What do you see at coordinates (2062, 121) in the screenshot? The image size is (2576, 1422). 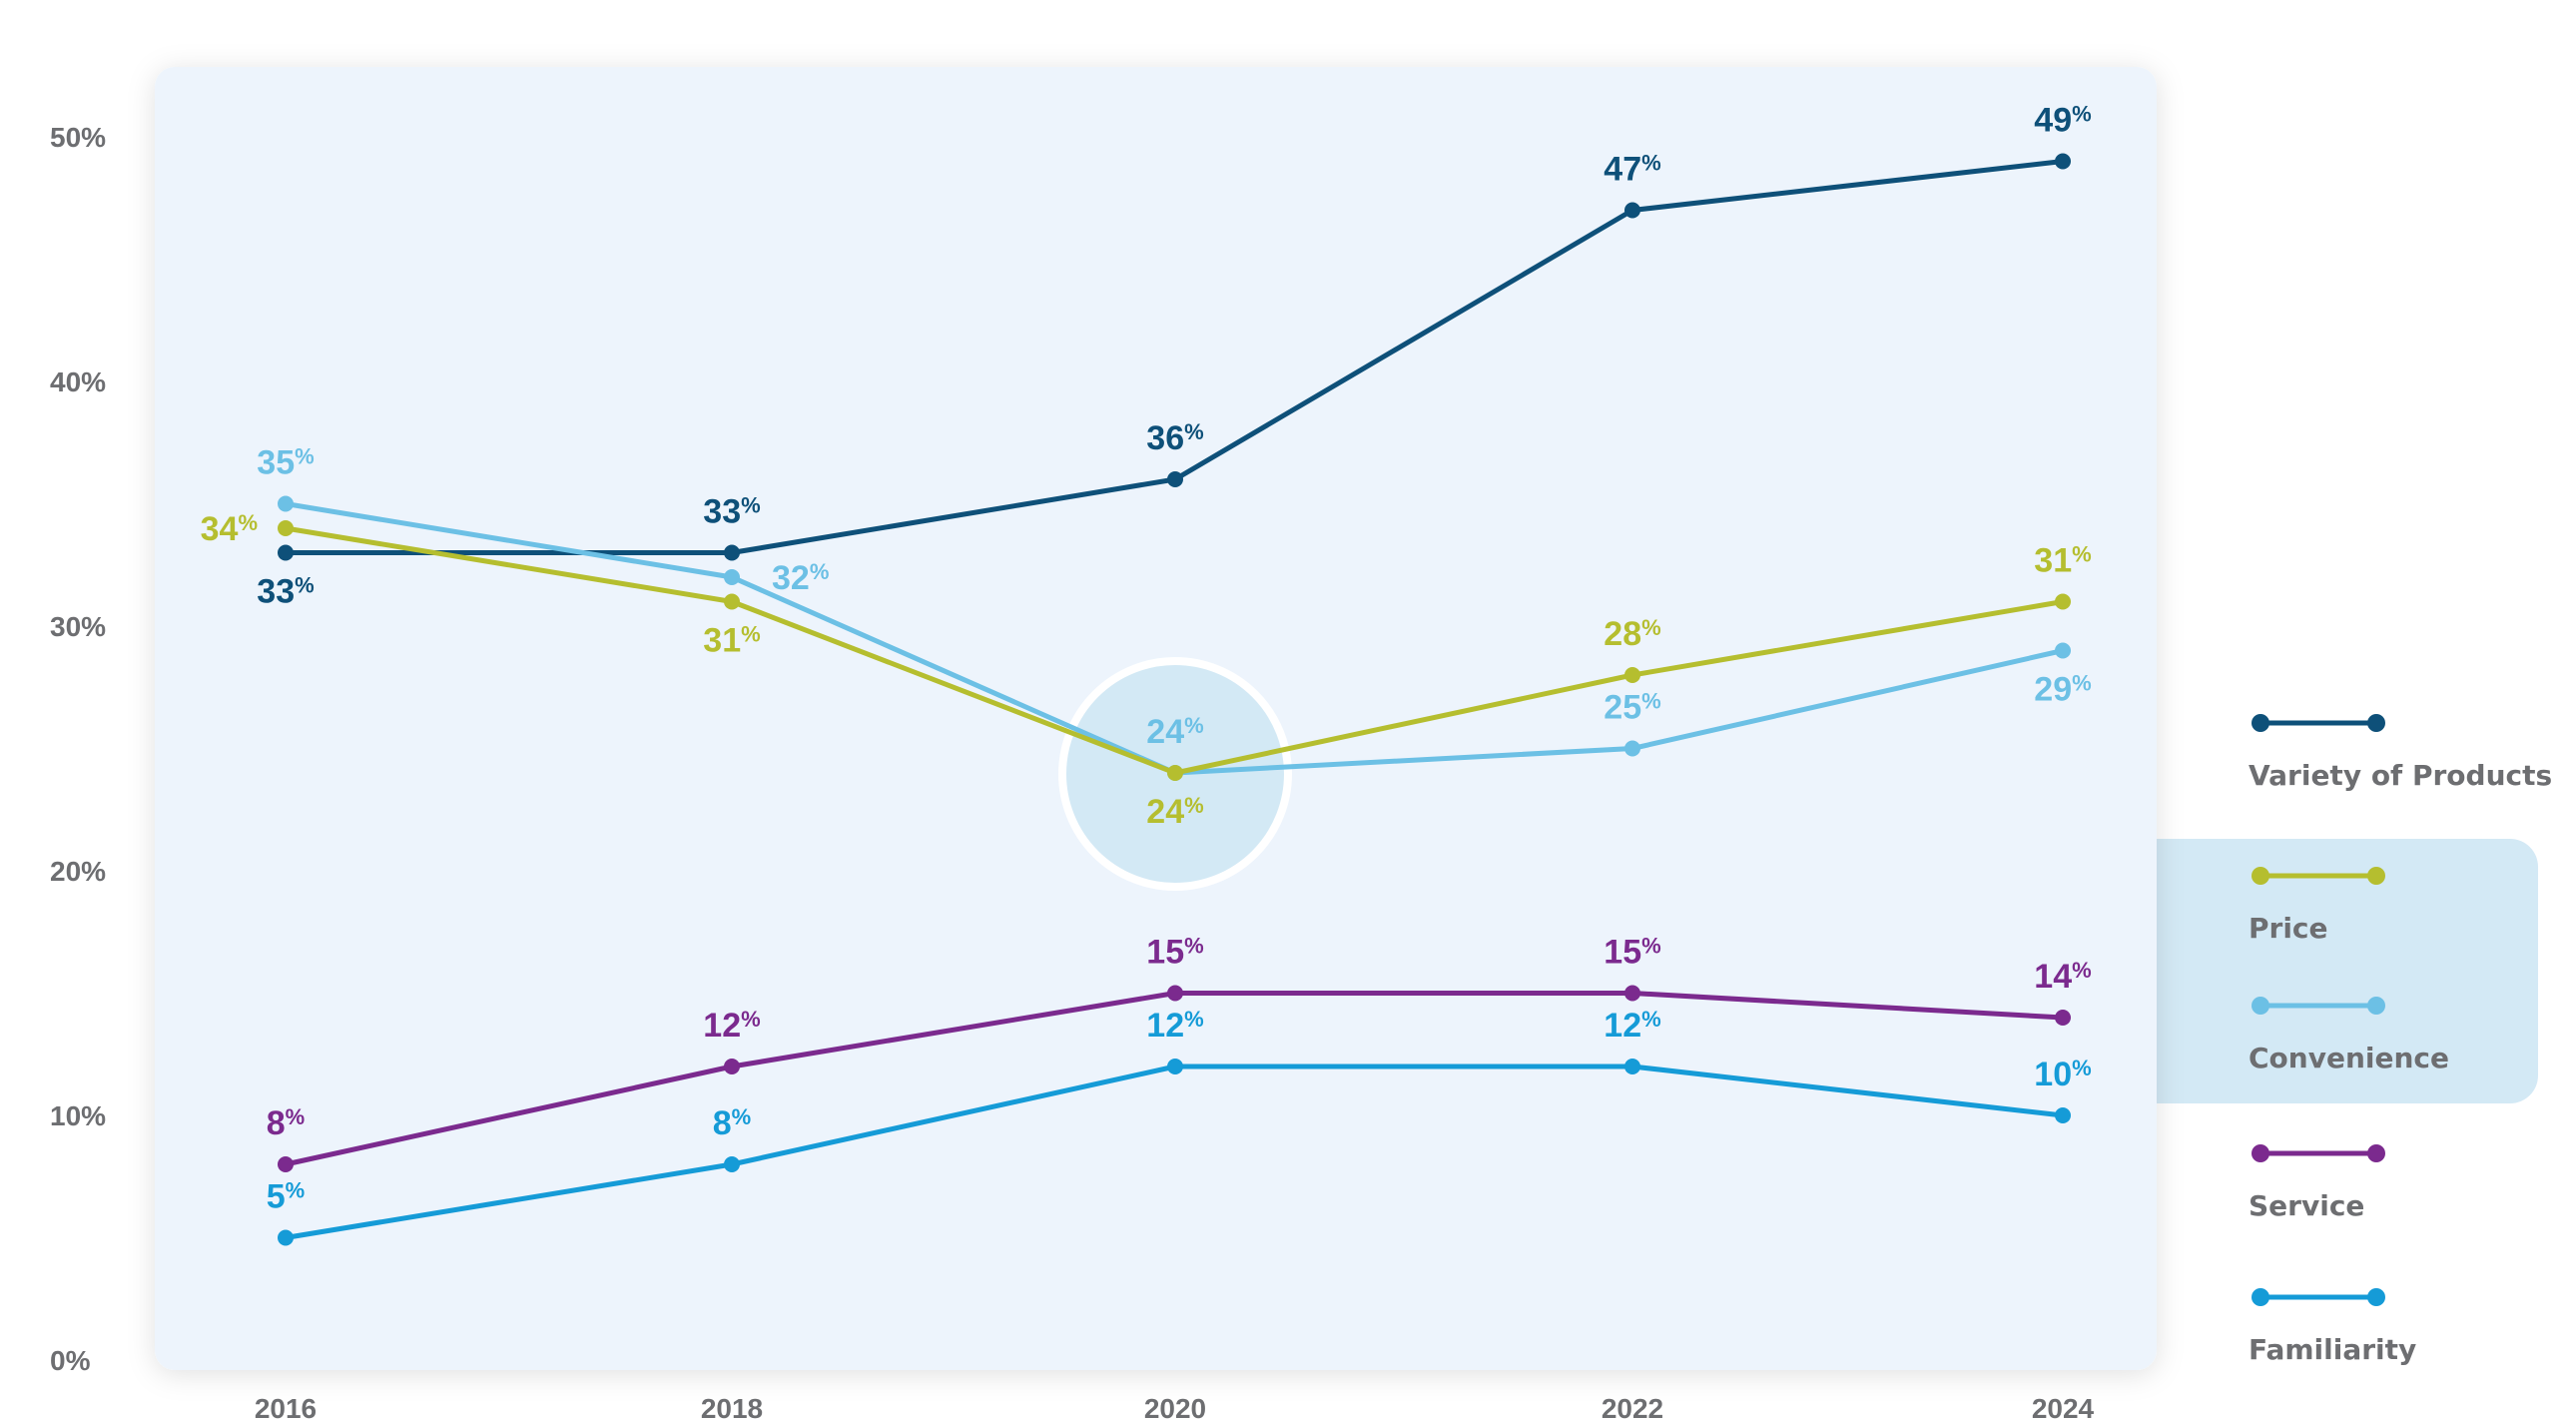 I see `data-label: 49%` at bounding box center [2062, 121].